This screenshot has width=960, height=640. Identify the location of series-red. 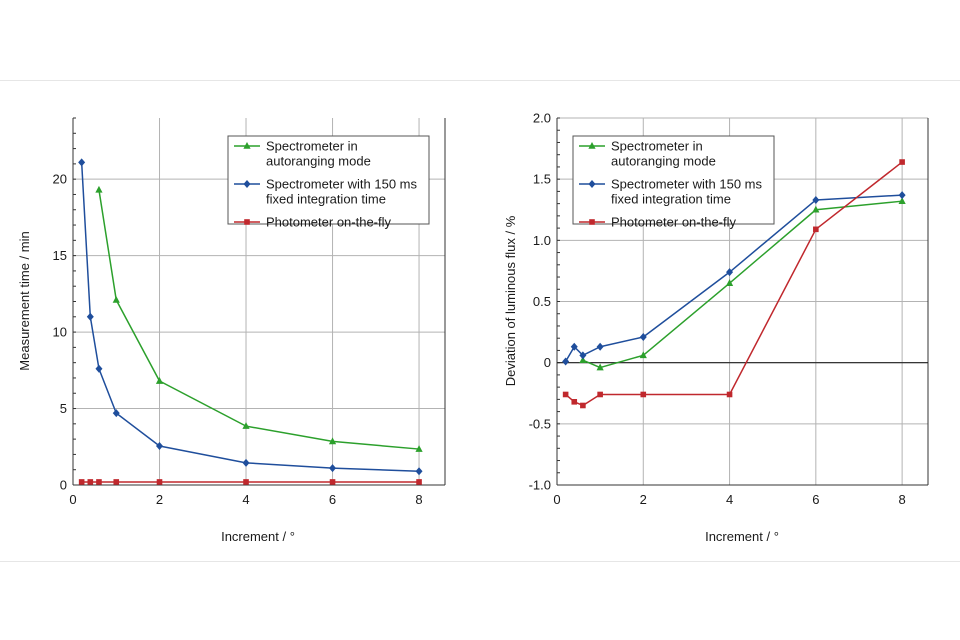
(250, 482).